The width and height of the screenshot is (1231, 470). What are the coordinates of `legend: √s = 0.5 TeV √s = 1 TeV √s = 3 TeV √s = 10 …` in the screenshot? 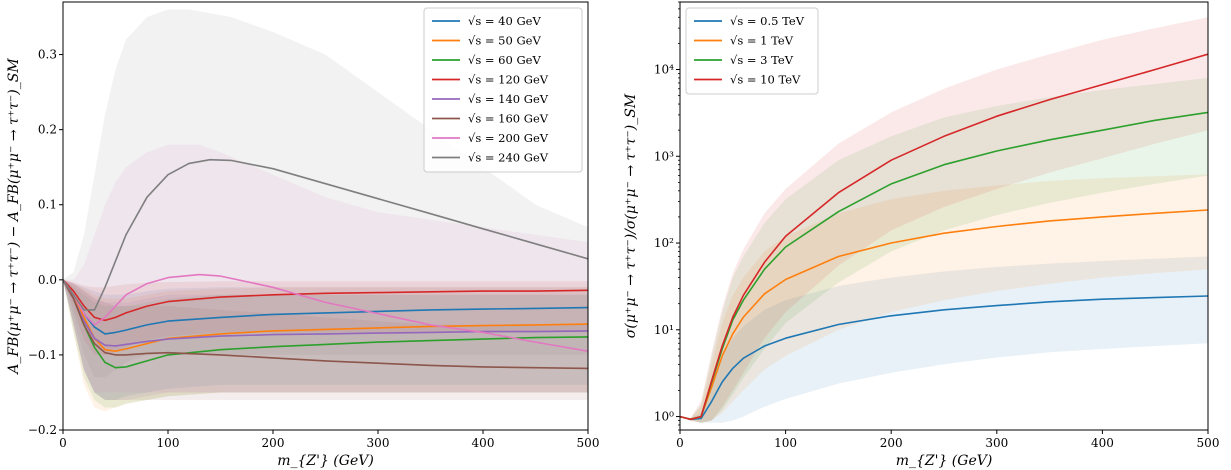 It's located at (752, 51).